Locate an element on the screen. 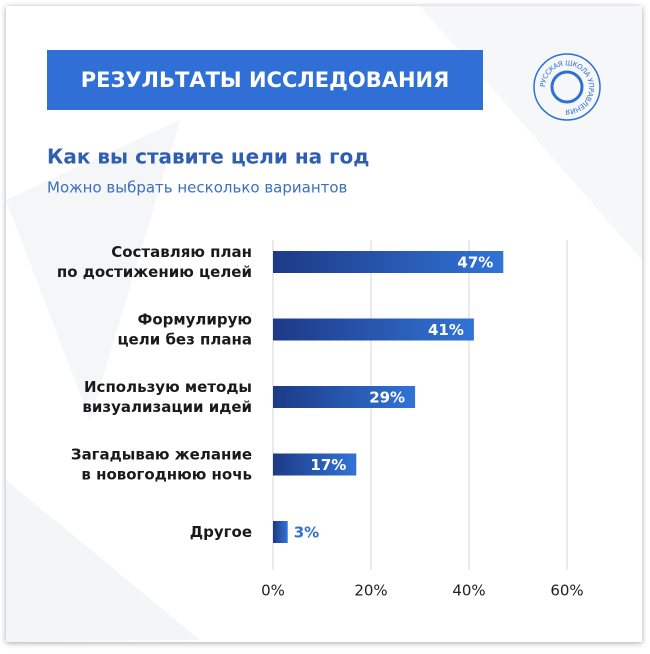  x-tick-label: 0% is located at coordinates (273, 591).